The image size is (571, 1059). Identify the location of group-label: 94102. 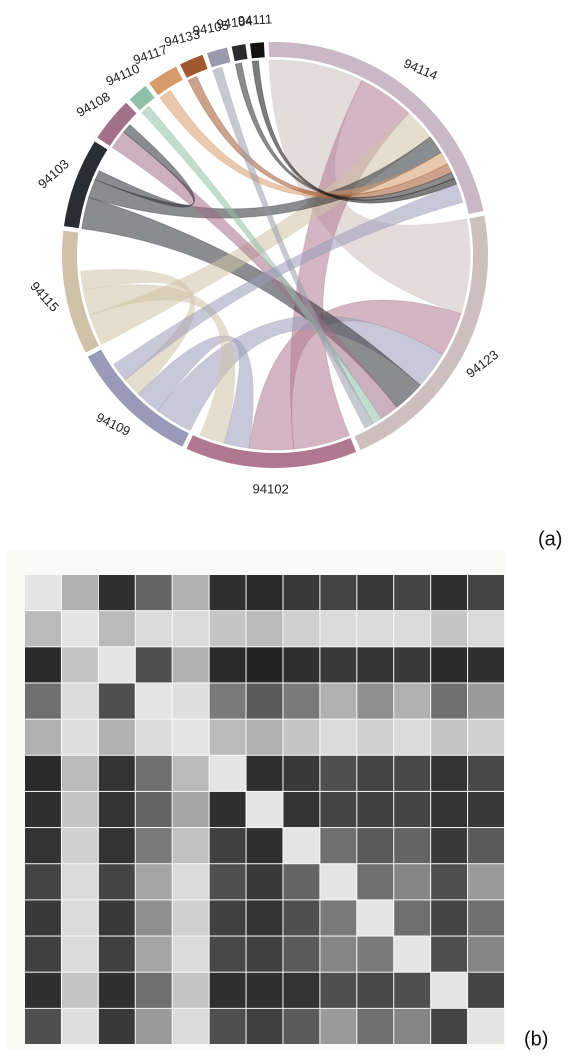
(271, 488).